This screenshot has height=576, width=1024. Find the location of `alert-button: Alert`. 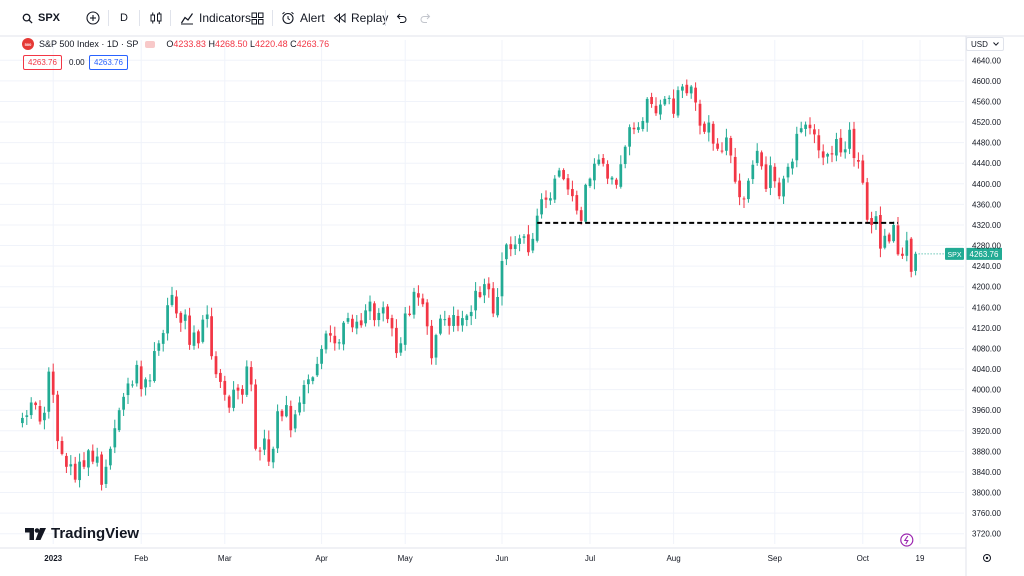

alert-button: Alert is located at coordinates (303, 18).